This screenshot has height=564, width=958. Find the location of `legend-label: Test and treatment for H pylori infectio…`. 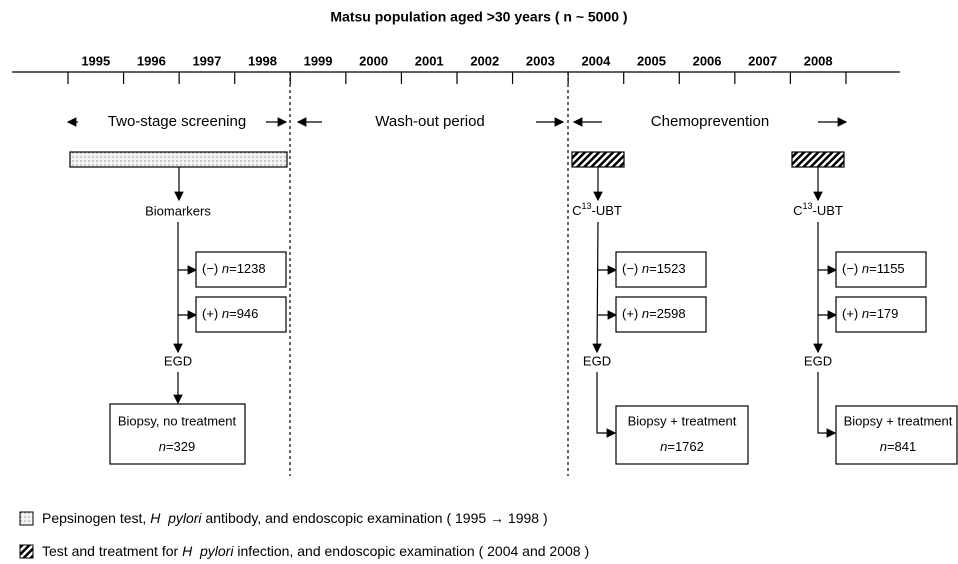

legend-label: Test and treatment for H pylori infectio… is located at coordinates (315, 551).